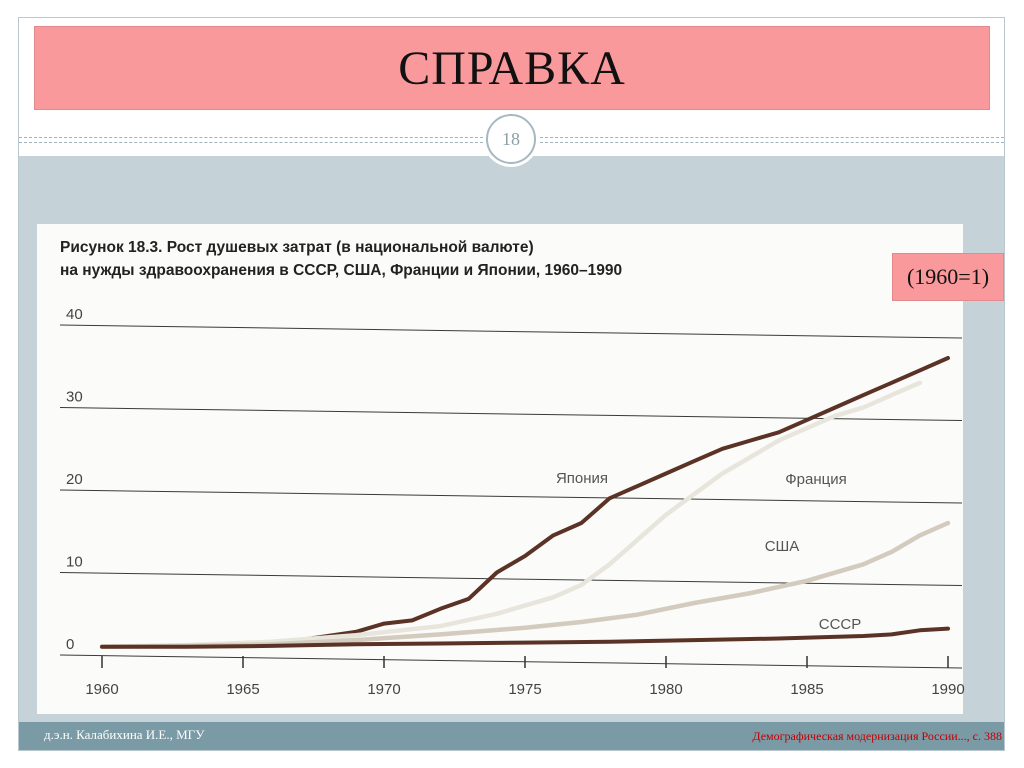 The image size is (1024, 768). I want to click on y-tick-label: 10, so click(74, 562).